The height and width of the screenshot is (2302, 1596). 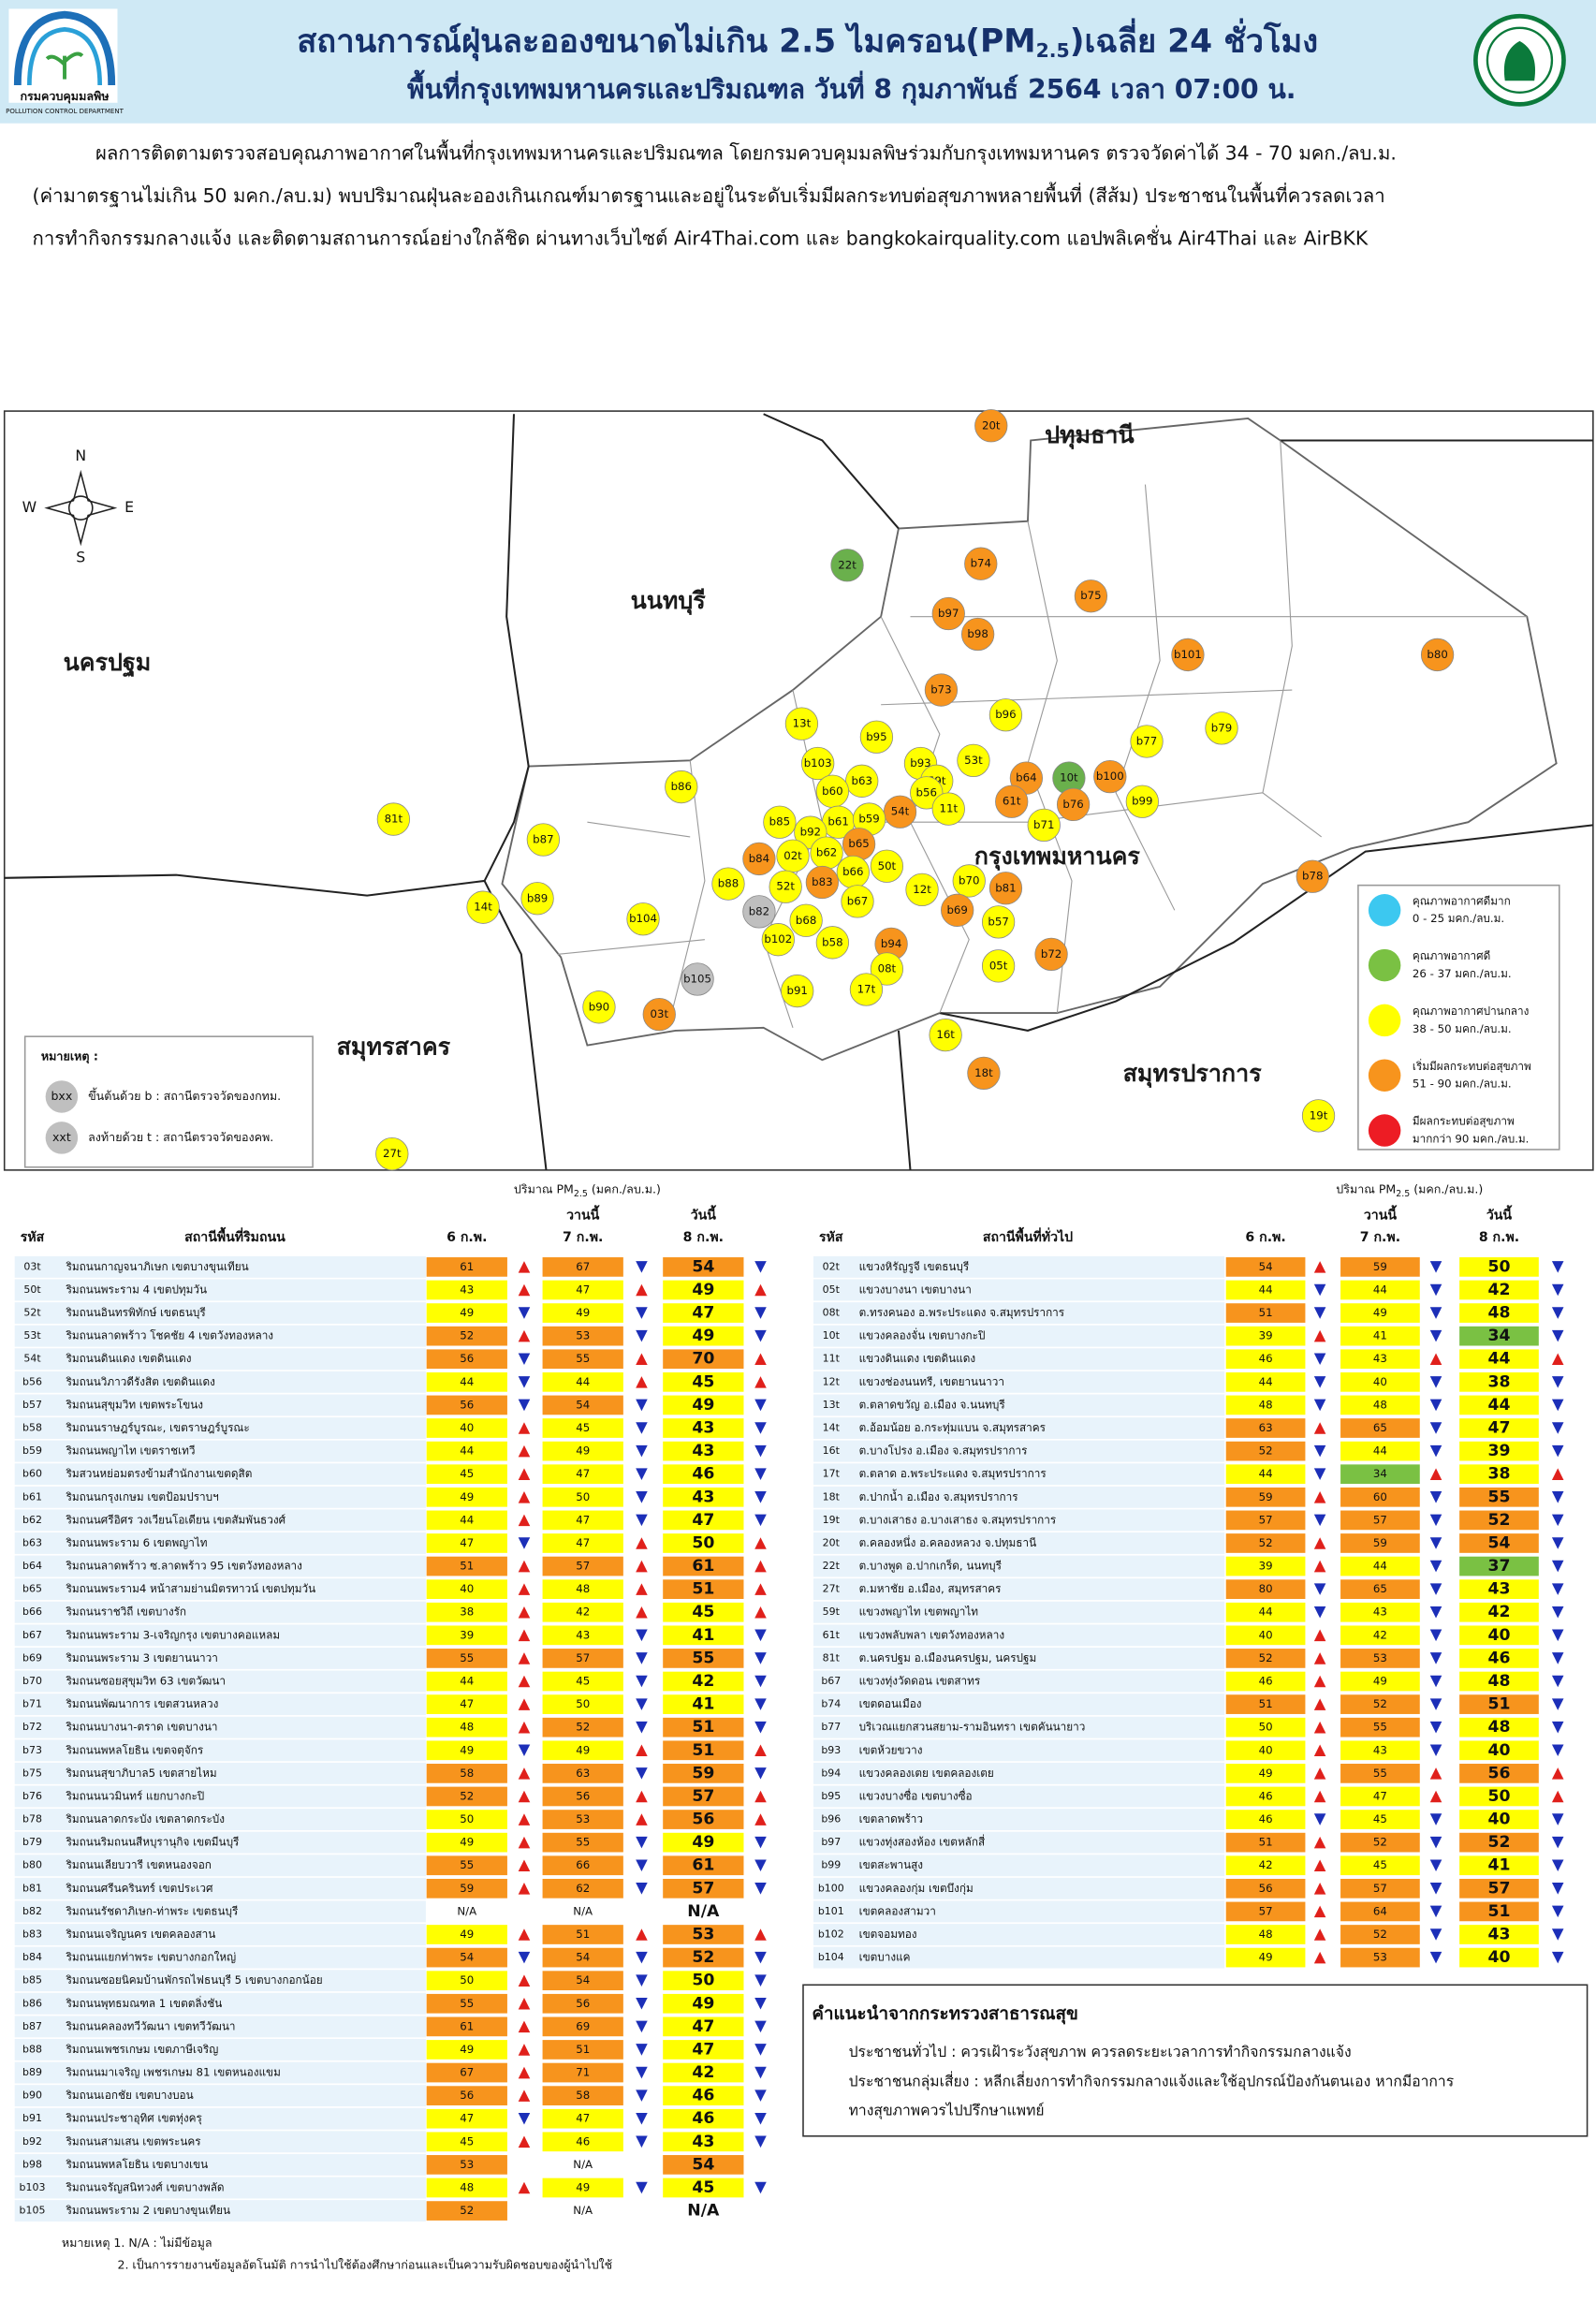 What do you see at coordinates (697, 980) in the screenshot?
I see `station-label: b105` at bounding box center [697, 980].